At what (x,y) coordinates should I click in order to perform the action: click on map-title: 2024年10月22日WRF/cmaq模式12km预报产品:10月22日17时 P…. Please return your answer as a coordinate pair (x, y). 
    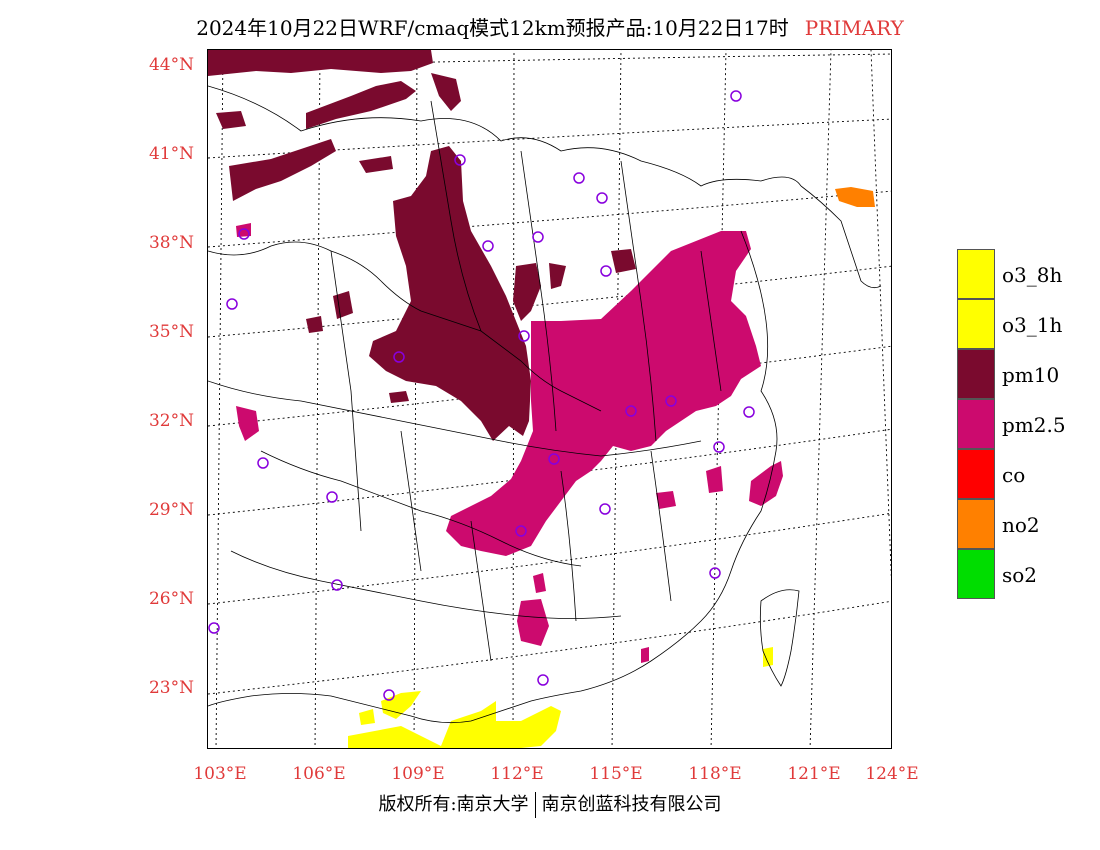
    Looking at the image, I should click on (550, 26).